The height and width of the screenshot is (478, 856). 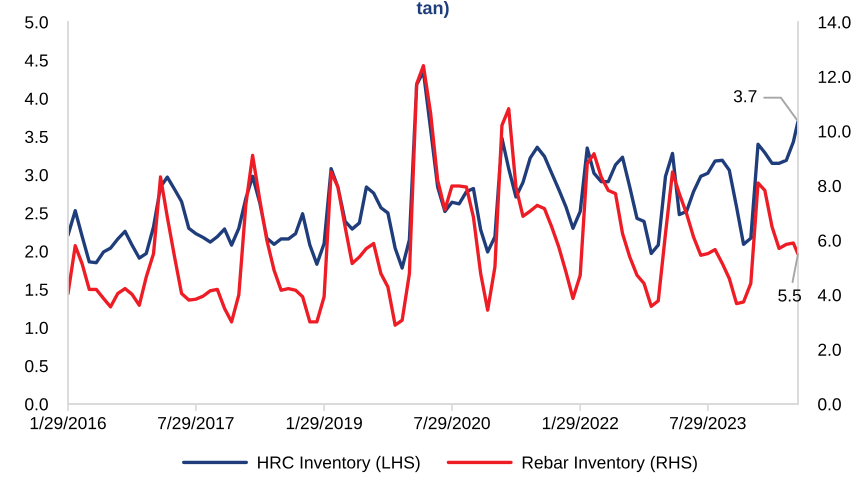 What do you see at coordinates (829, 186) in the screenshot?
I see `y2-tick-label: 8.0` at bounding box center [829, 186].